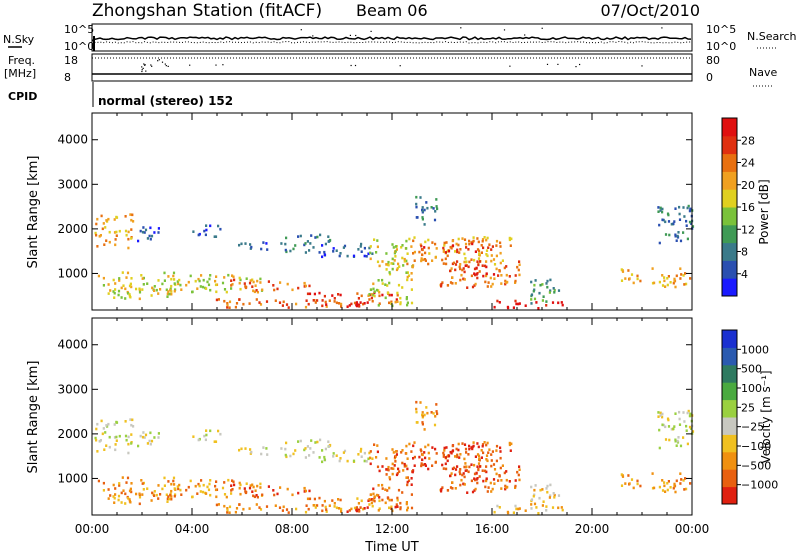  I want to click on noise-series, so click(391, 39).